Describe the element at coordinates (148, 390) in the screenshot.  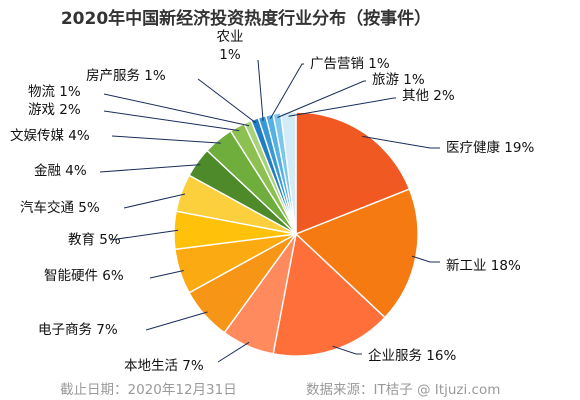
I see `footer-date: 截止日期：2020年12月31日` at that location.